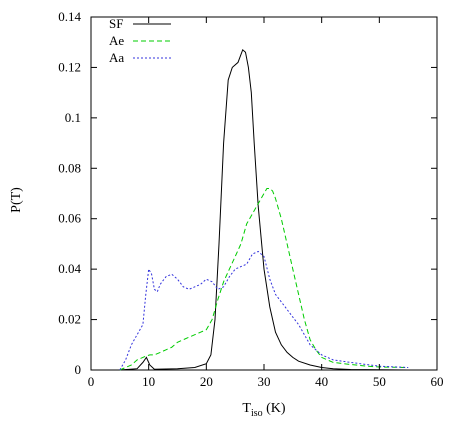 This screenshot has height=430, width=463. I want to click on legend: SF Ae Aa, so click(140, 40).